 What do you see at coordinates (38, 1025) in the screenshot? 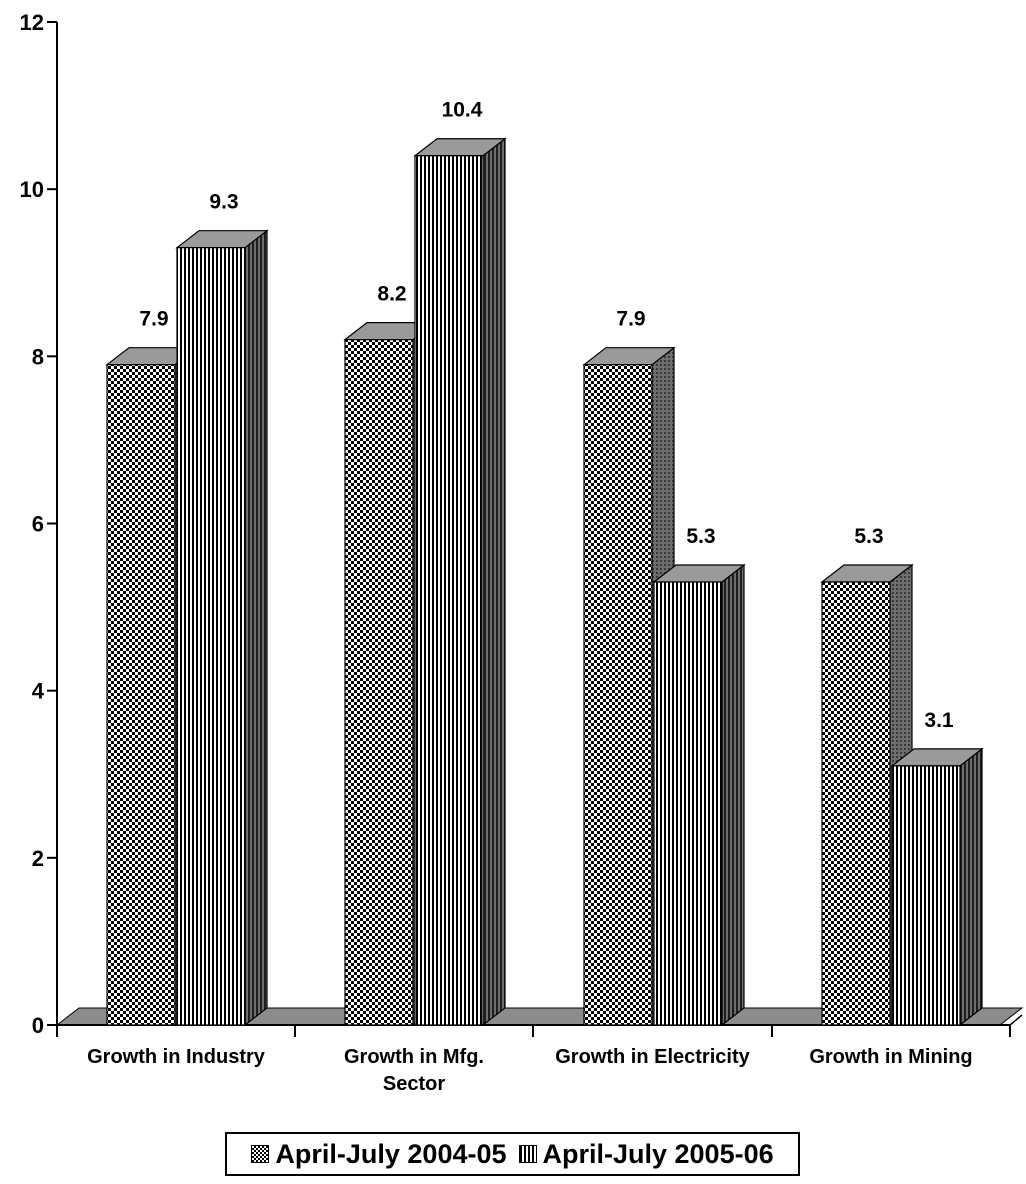
I see `y-tick-label: 0` at bounding box center [38, 1025].